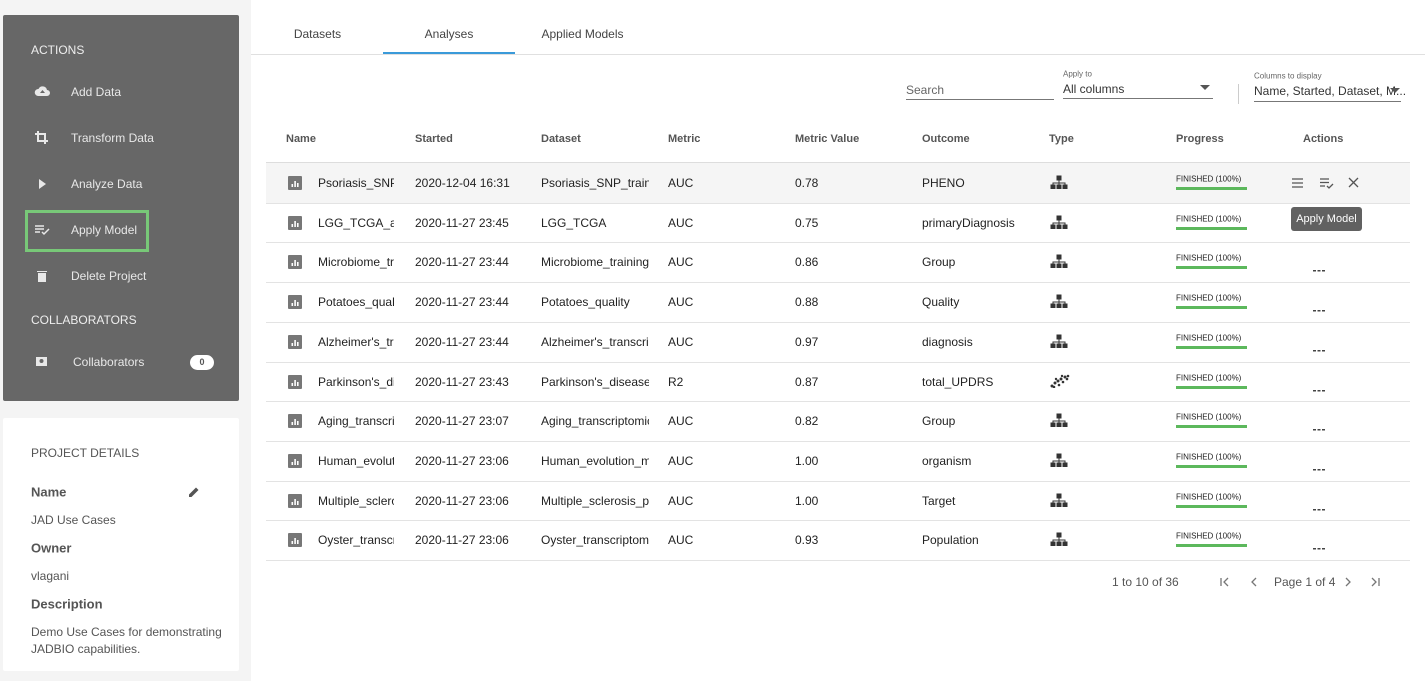 The height and width of the screenshot is (681, 1425). I want to click on column-header: Type, so click(1061, 139).